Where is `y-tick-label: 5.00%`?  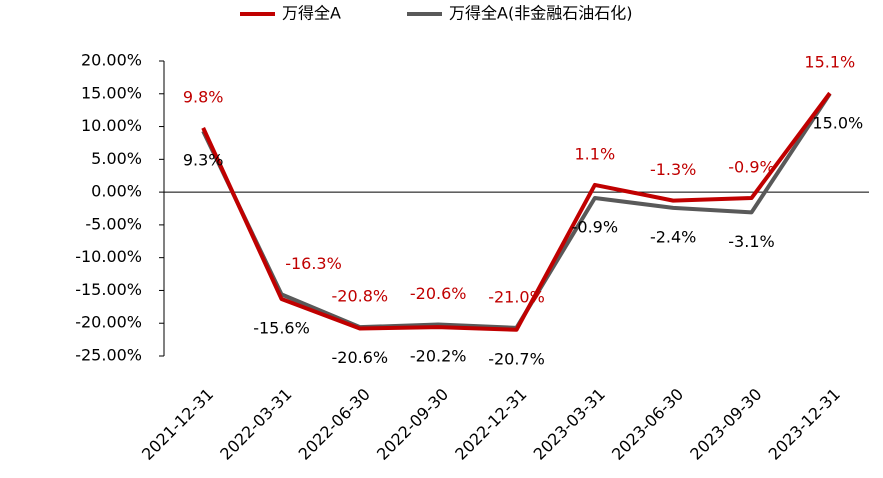
y-tick-label: 5.00% is located at coordinates (116, 158).